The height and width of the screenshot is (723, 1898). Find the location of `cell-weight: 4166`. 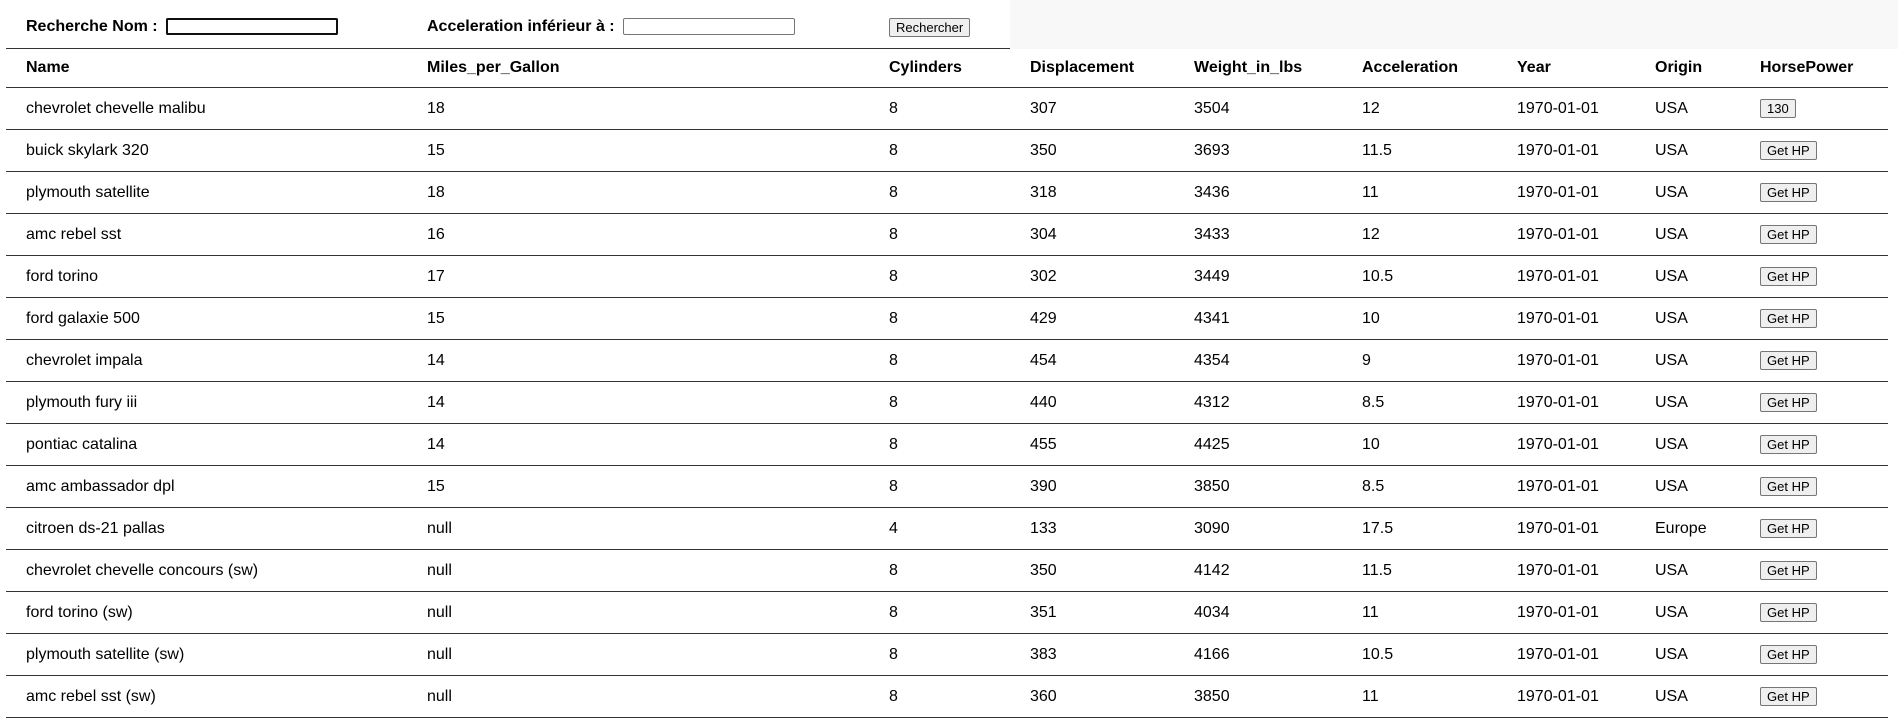

cell-weight: 4166 is located at coordinates (1258, 654).